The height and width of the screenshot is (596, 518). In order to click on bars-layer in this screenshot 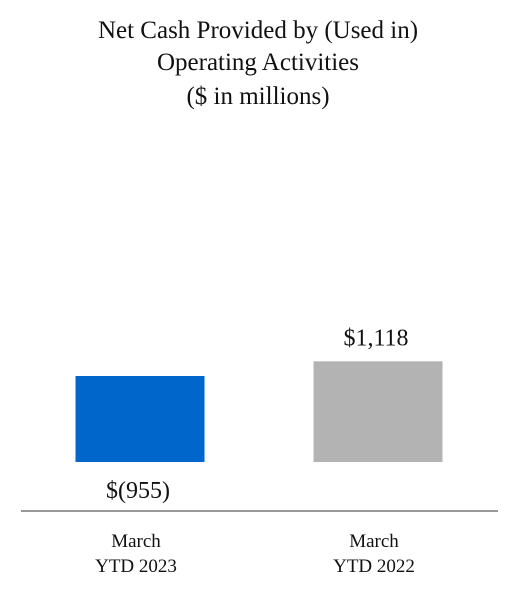, I will do `click(259, 411)`.